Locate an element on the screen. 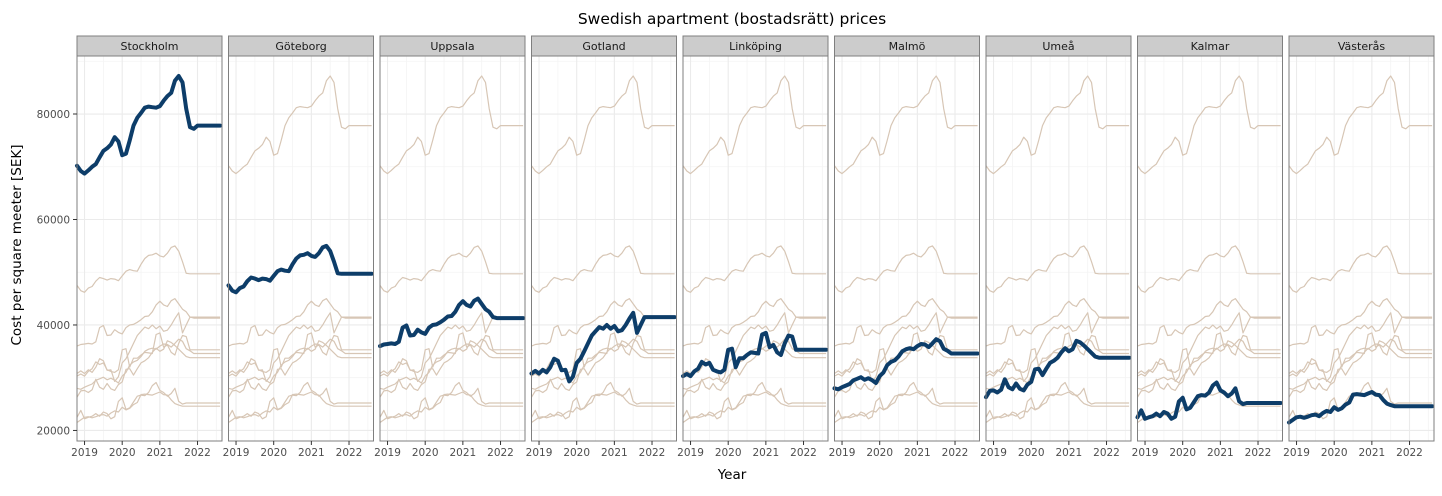 This screenshot has height=496, width=1442. facet-strip-label: Malmö is located at coordinates (907, 46).